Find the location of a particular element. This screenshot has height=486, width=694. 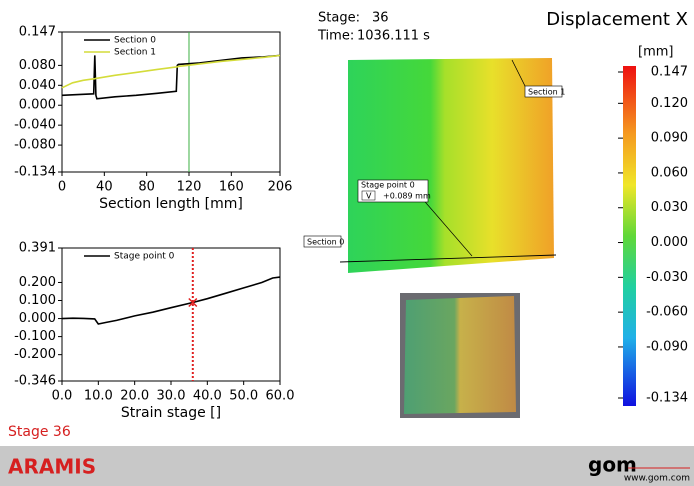

colorbar-tick-label: -0.090 is located at coordinates (667, 346).